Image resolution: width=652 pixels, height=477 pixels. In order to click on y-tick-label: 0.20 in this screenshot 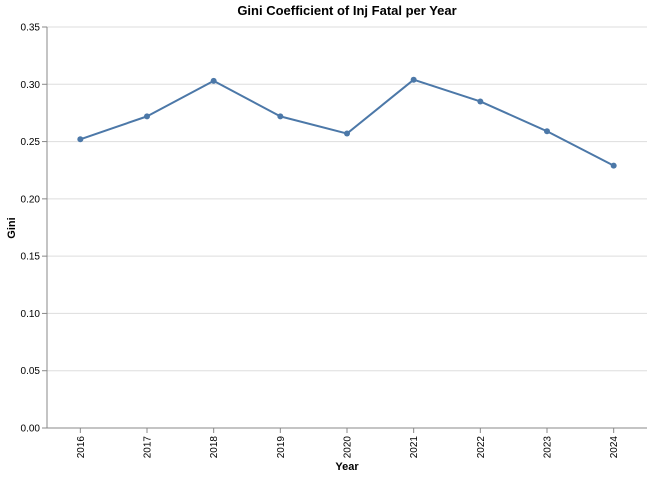, I will do `click(31, 199)`.